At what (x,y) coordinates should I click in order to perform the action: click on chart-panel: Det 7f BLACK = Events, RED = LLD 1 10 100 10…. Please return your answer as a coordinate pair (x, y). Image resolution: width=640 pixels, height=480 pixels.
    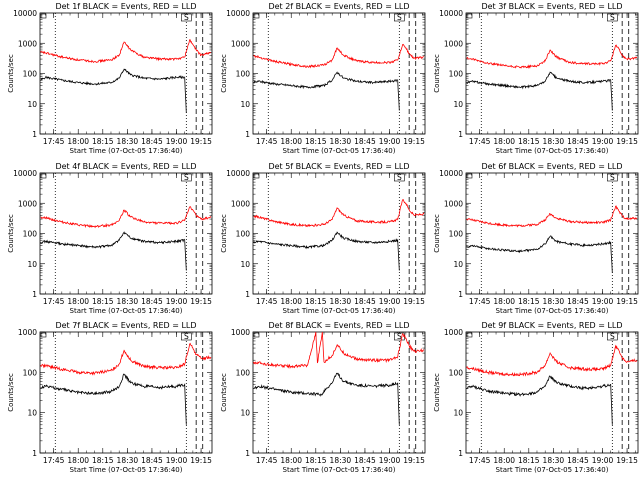
    Looking at the image, I should click on (110, 397).